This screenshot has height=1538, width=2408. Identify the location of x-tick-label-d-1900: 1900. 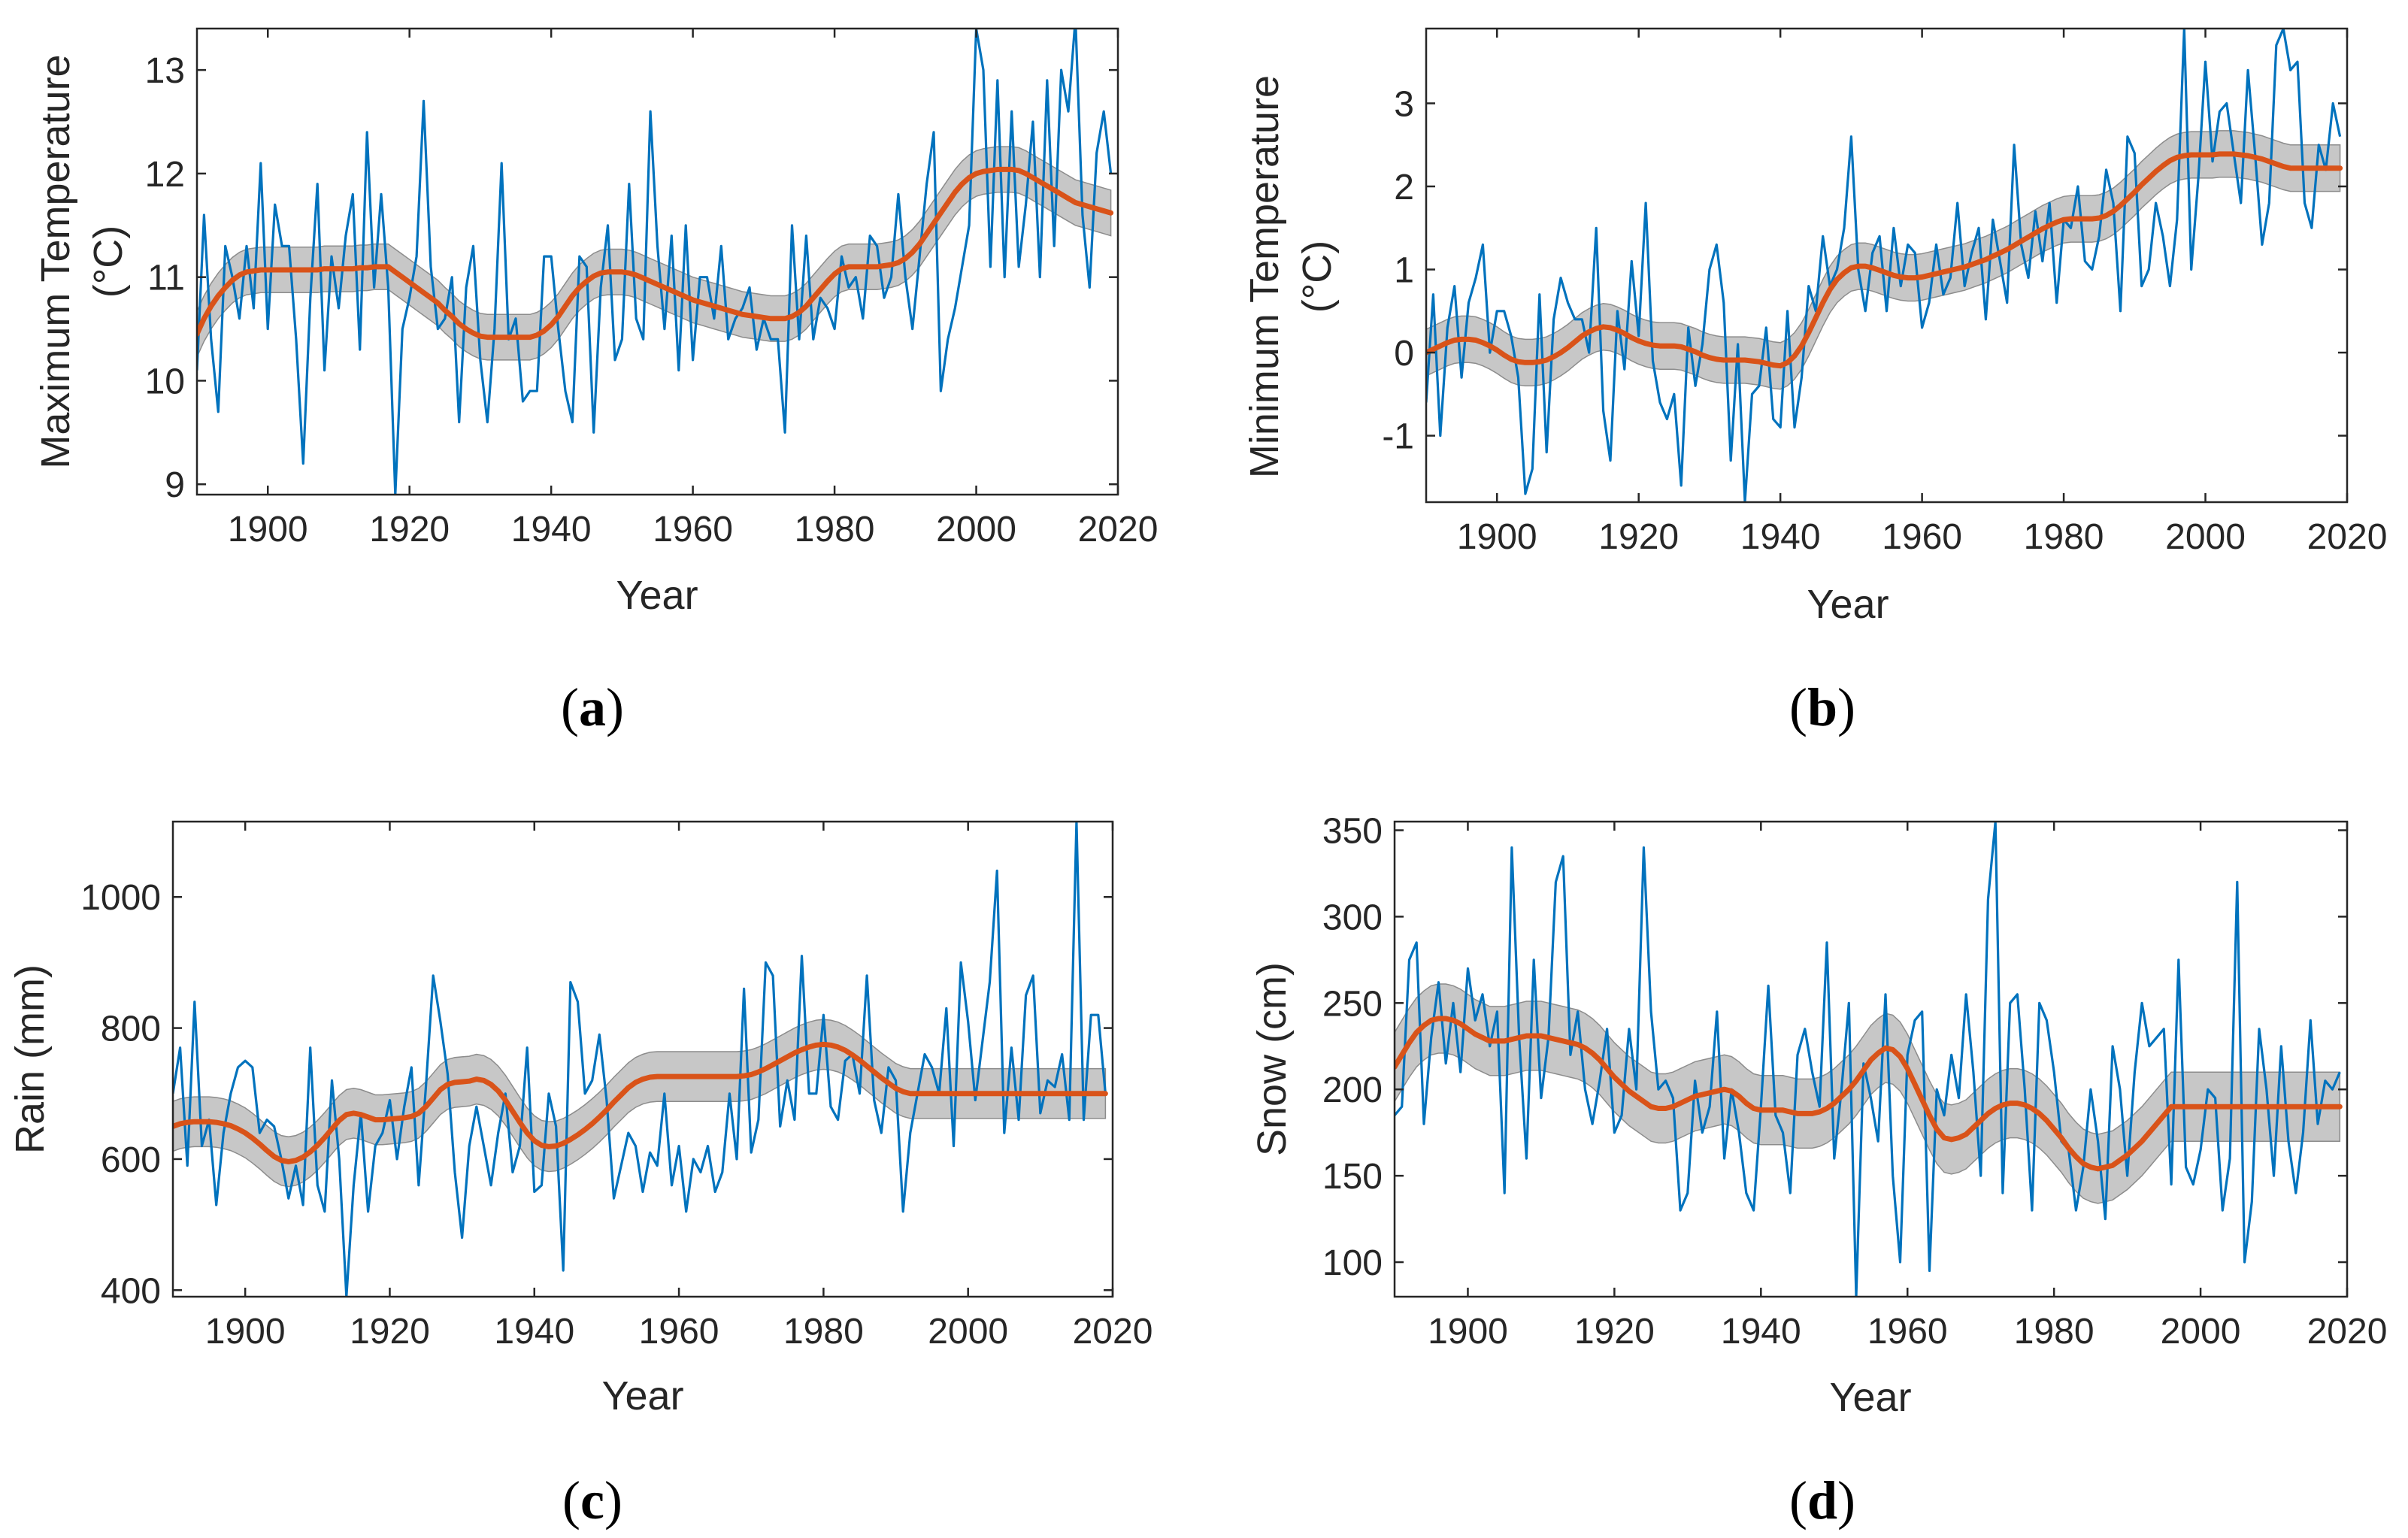
(1468, 1332).